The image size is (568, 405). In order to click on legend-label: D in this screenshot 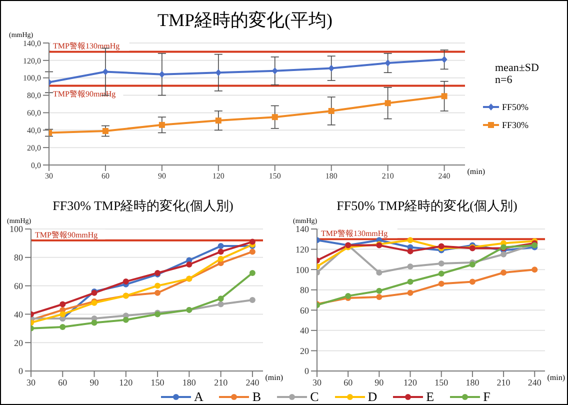, I will do `click(373, 397)`.